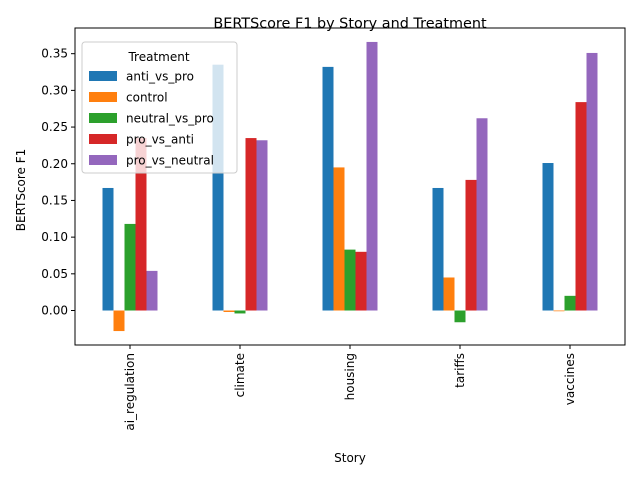 Image resolution: width=640 pixels, height=480 pixels. Describe the element at coordinates (548, 237) in the screenshot. I see `bar-anti_vs_pro-vaccines` at that location.